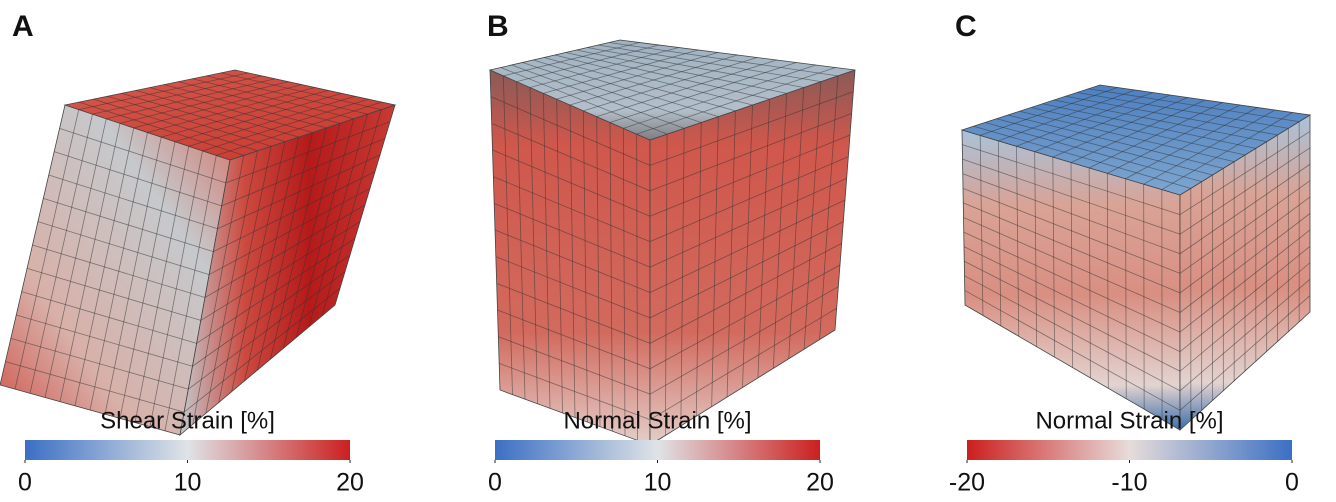 The height and width of the screenshot is (502, 1336). I want to click on panel-label: A, so click(23, 26).